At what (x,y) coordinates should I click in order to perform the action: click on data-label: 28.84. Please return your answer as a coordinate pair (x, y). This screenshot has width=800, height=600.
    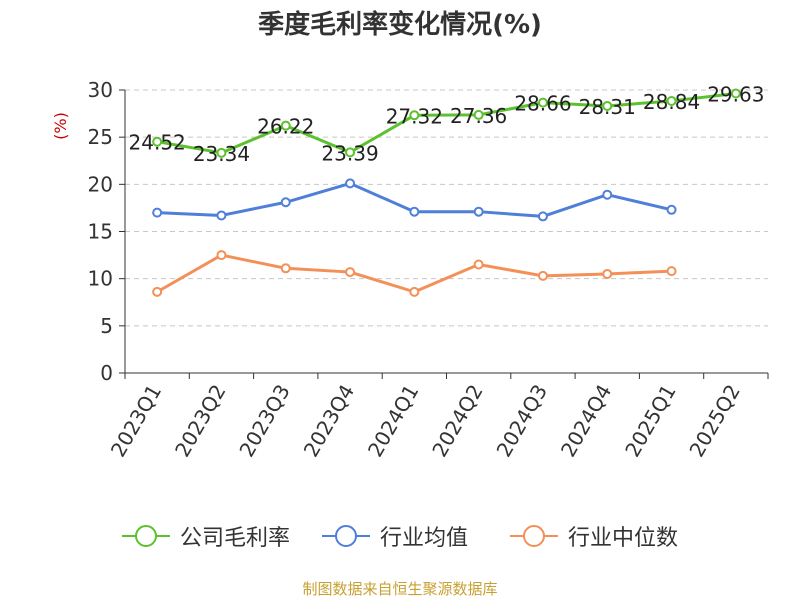
    Looking at the image, I should click on (671, 102).